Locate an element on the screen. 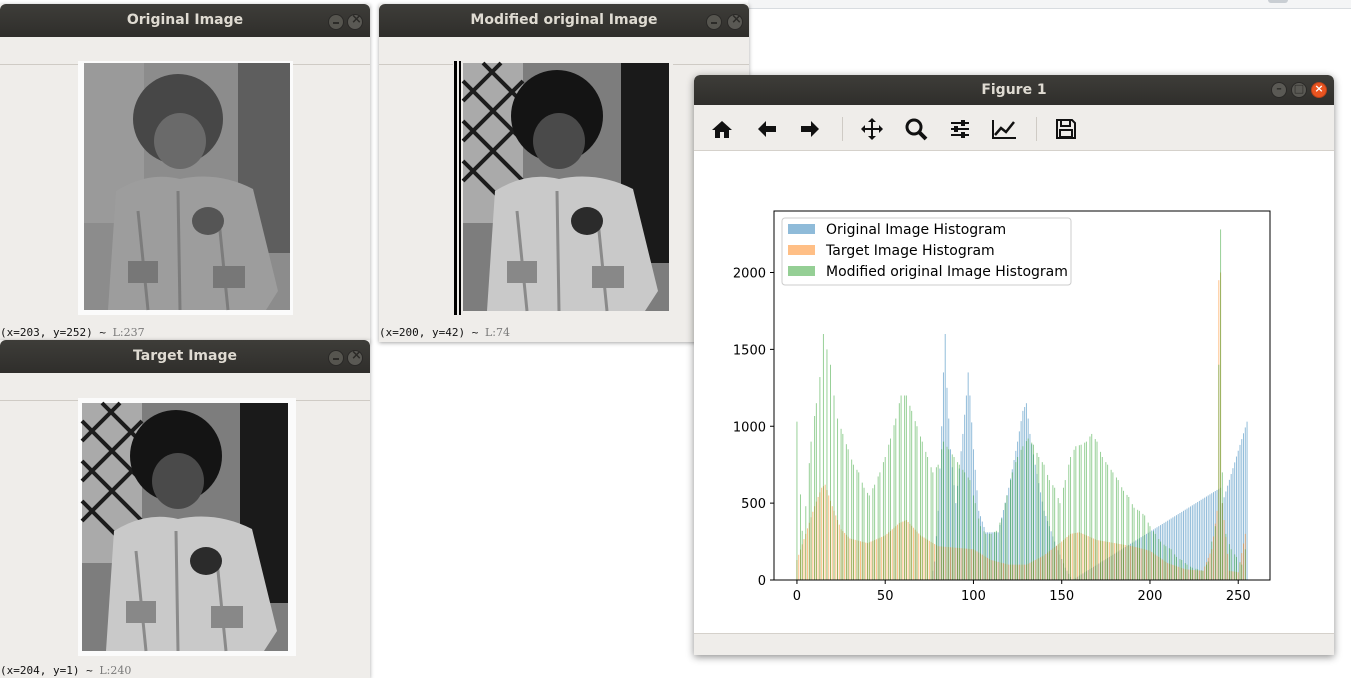 The height and width of the screenshot is (678, 1351). x-tick-label: 50 is located at coordinates (885, 596).